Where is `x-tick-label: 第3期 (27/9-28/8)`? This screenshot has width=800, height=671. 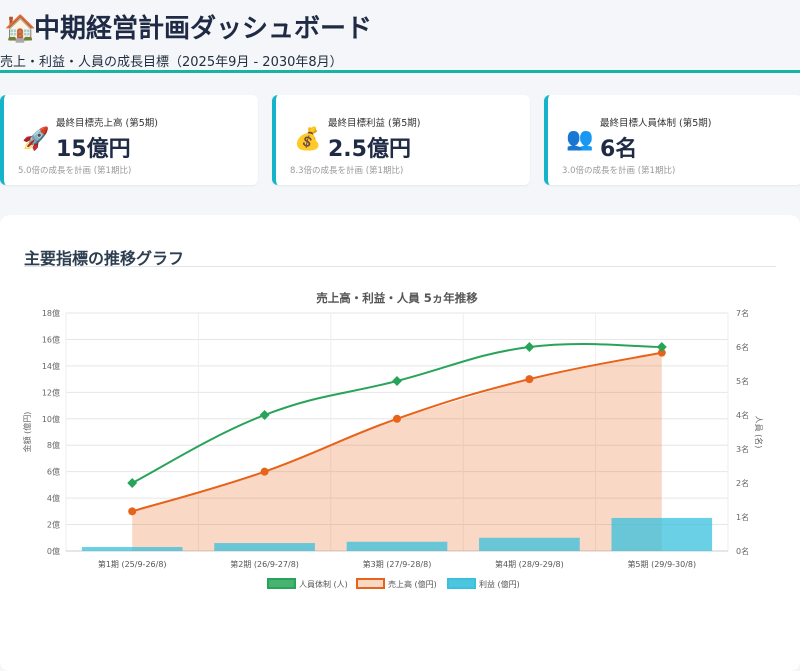 x-tick-label: 第3期 (27/9-28/8) is located at coordinates (397, 564).